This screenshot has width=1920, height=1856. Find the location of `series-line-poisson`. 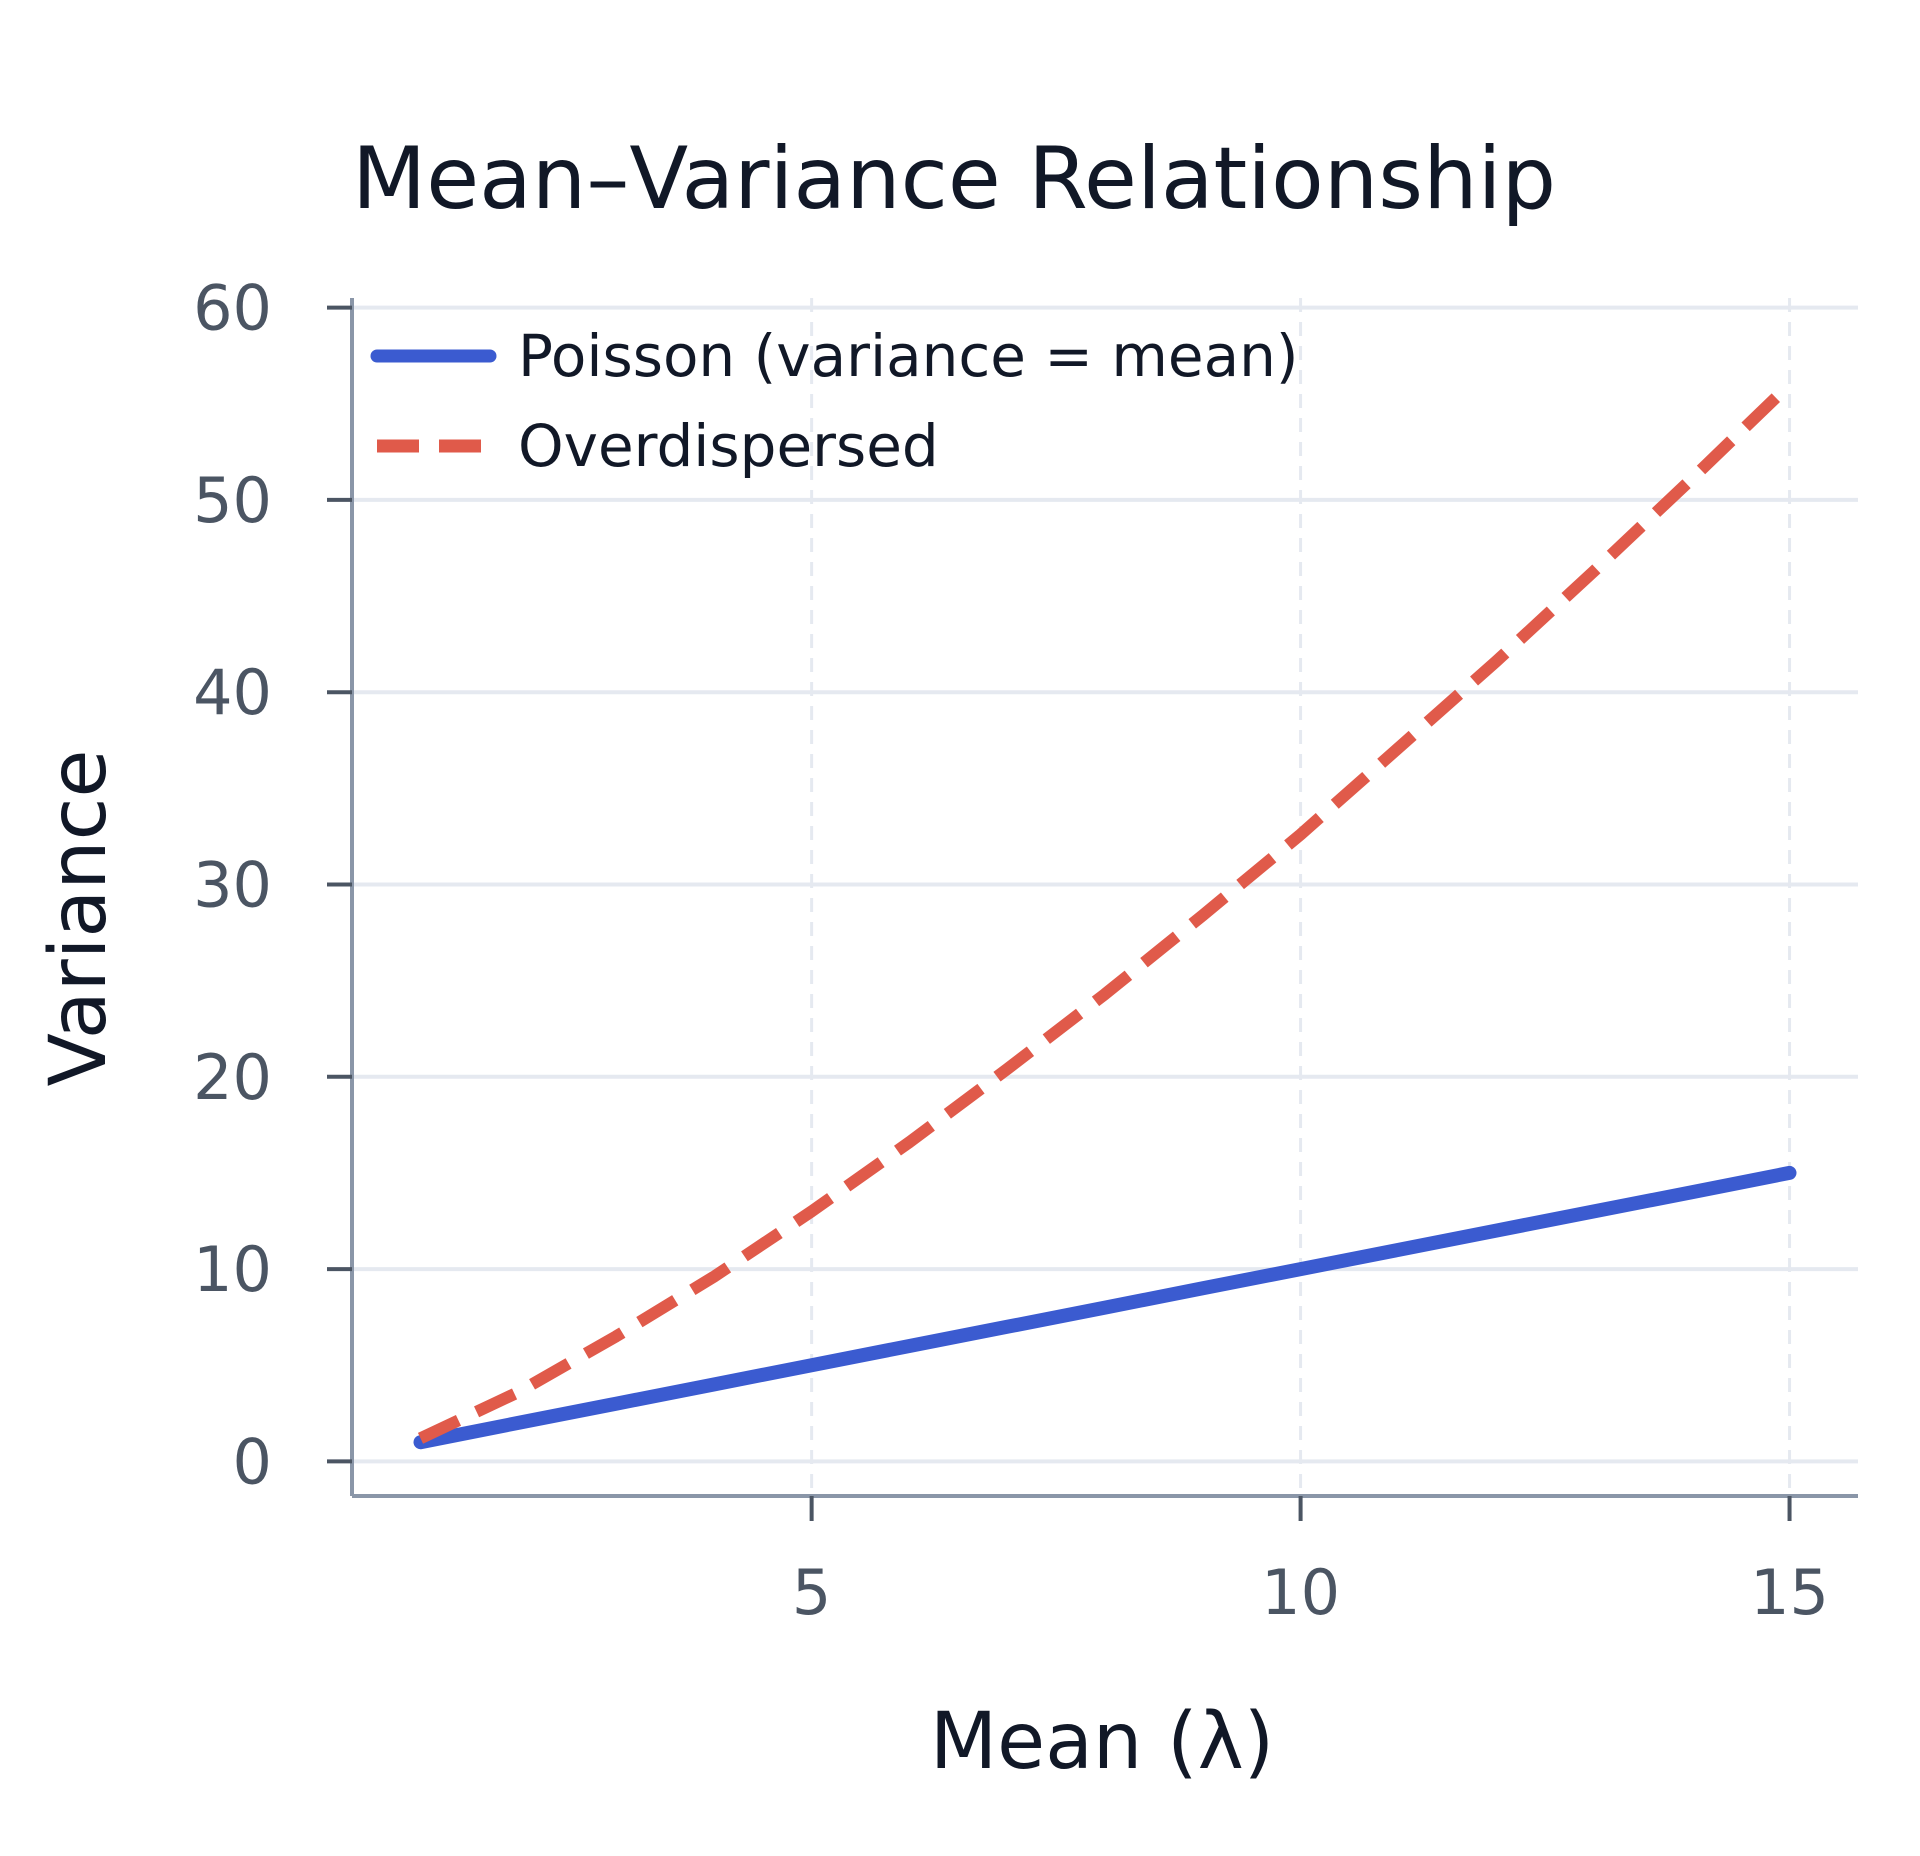

series-line-poisson is located at coordinates (1105, 1307).